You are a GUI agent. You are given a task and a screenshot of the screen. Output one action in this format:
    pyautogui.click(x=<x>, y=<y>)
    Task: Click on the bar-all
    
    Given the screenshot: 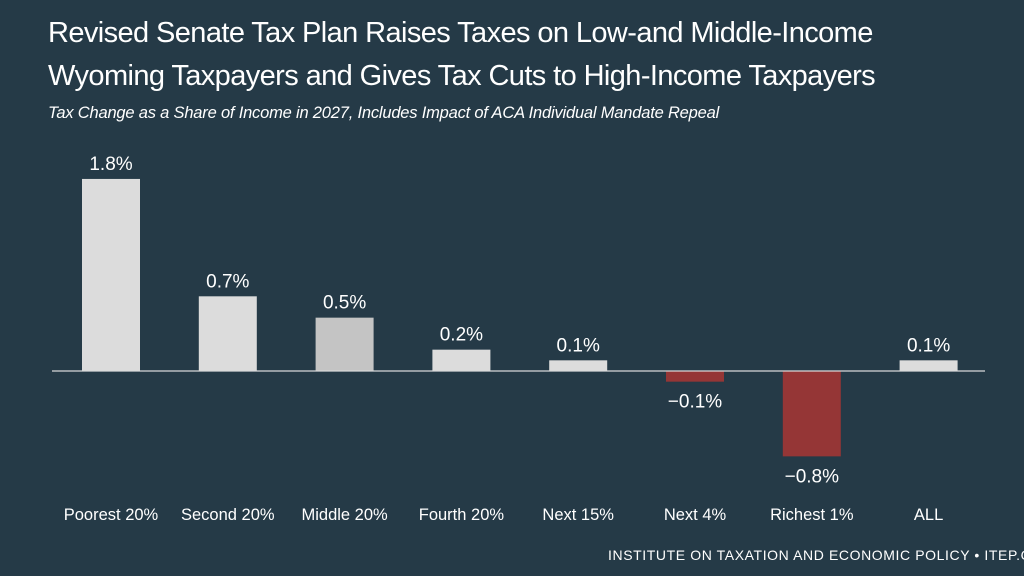 What is the action you would take?
    pyautogui.click(x=928, y=365)
    